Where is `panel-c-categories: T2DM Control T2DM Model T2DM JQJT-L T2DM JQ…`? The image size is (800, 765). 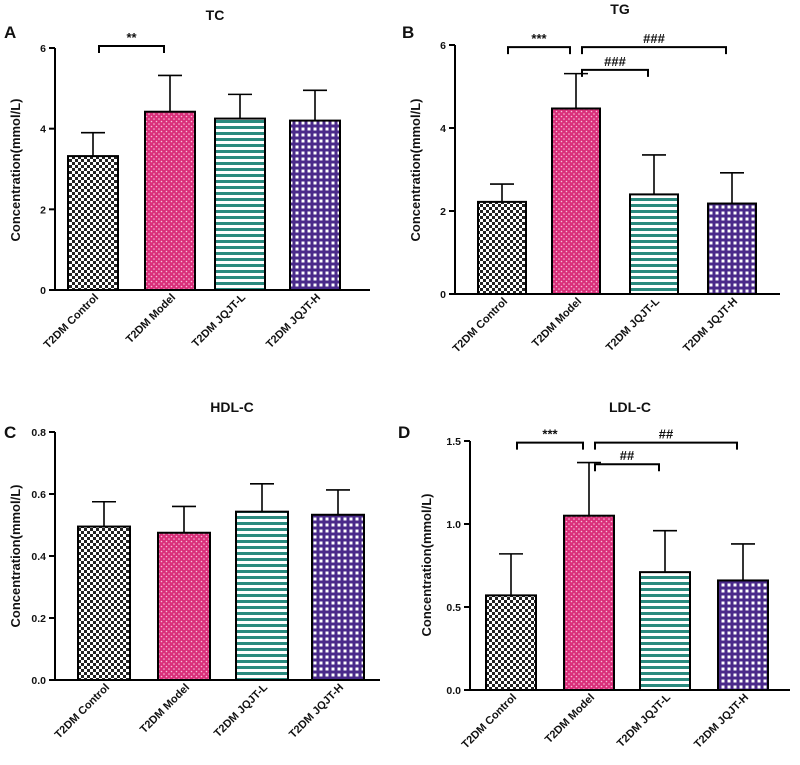
panel-c-categories: T2DM Control T2DM Model T2DM JQJT-L T2DM JQ… is located at coordinates (200, 711).